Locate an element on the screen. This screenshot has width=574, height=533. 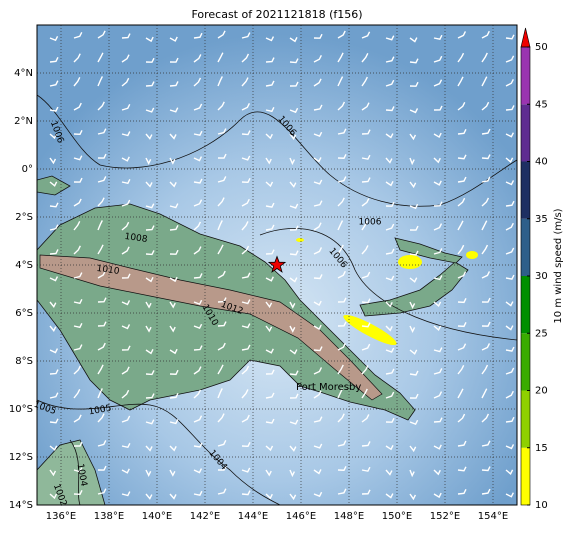
colorbar-tick-label: 15 is located at coordinates (541, 448).